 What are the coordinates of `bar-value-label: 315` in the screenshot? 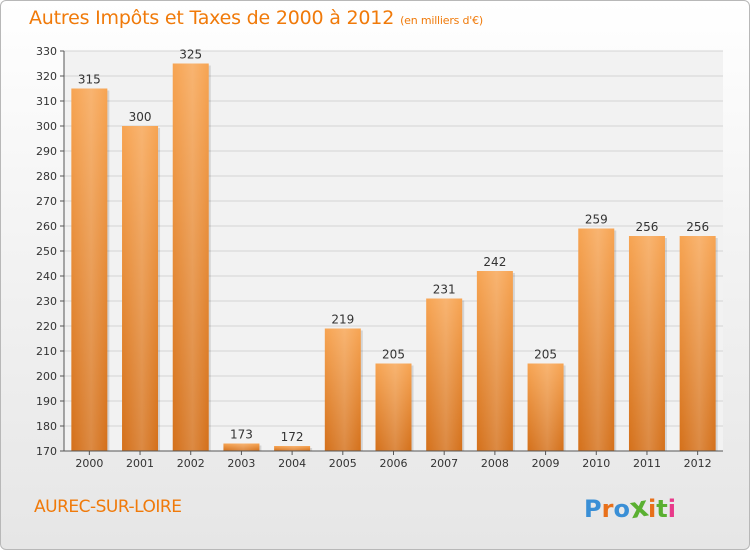 It's located at (89, 80).